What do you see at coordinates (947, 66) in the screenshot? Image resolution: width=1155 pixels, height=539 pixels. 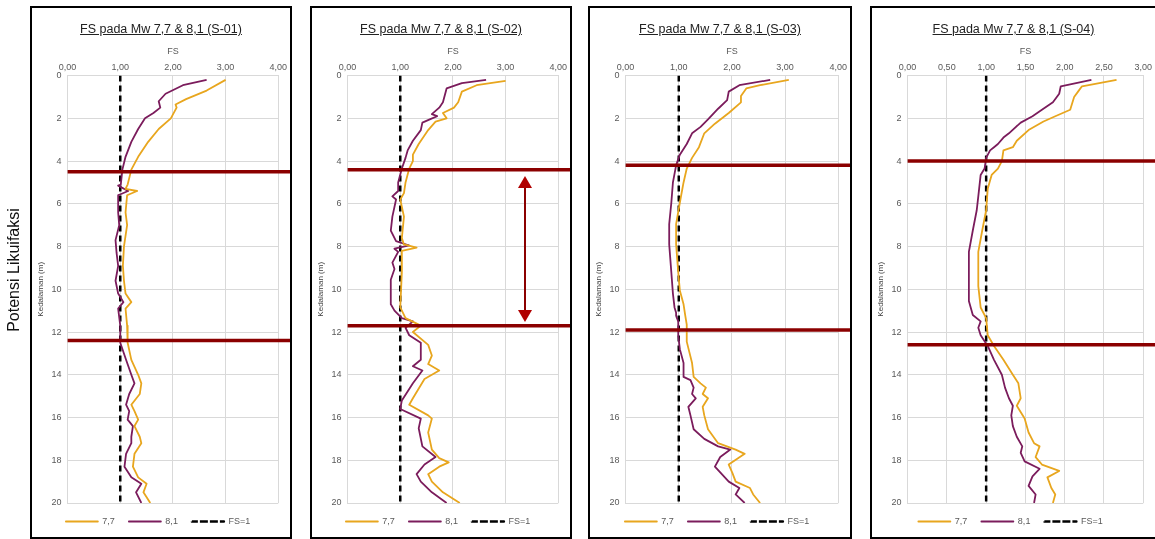 I see `x-tick-label: 0,50` at bounding box center [947, 66].